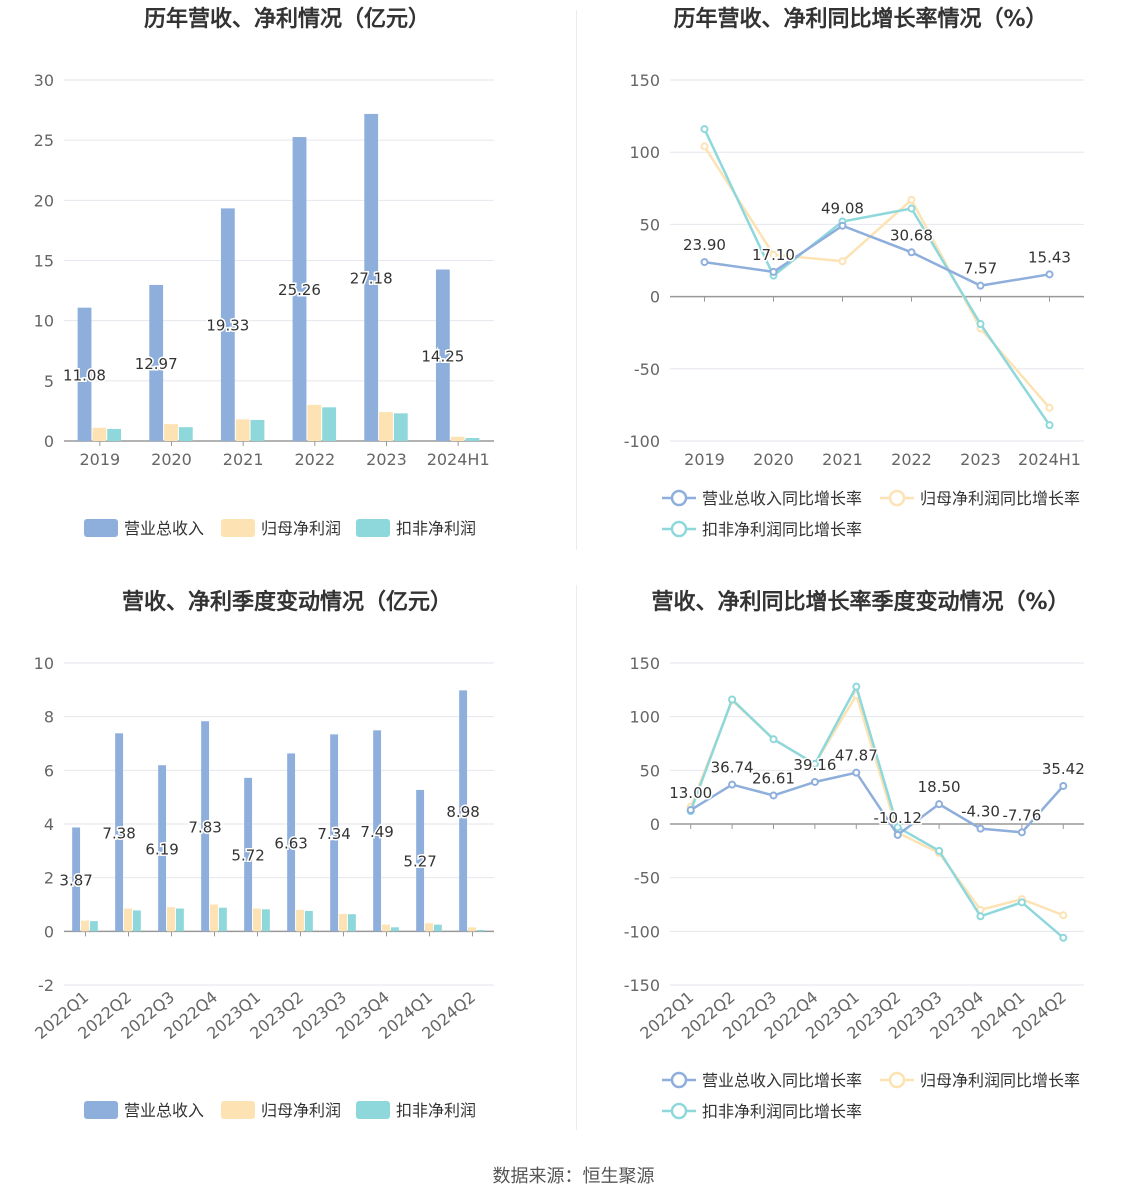 This screenshot has height=1202, width=1147. What do you see at coordinates (704, 245) in the screenshot?
I see `data-label: 23.90` at bounding box center [704, 245].